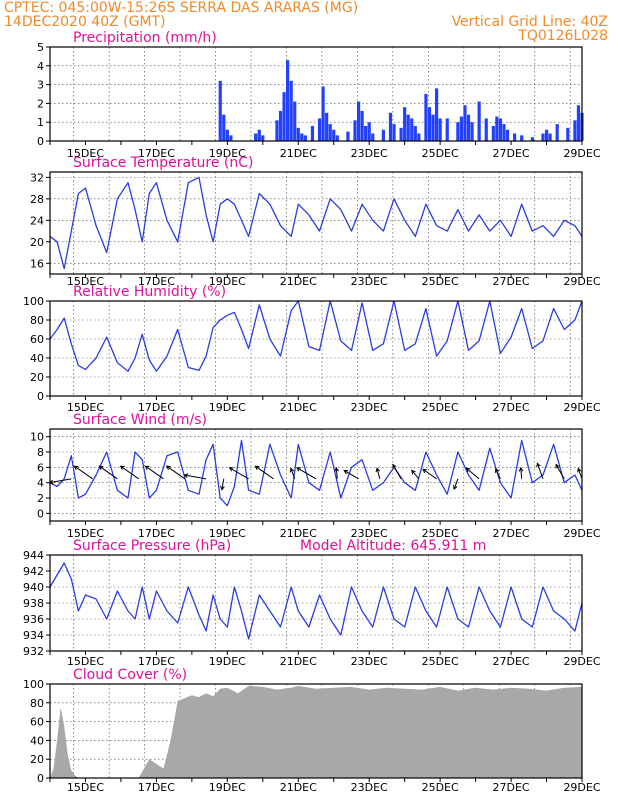 The width and height of the screenshot is (618, 800). What do you see at coordinates (37, 722) in the screenshot?
I see `cloud-ytick-label: 60` at bounding box center [37, 722].